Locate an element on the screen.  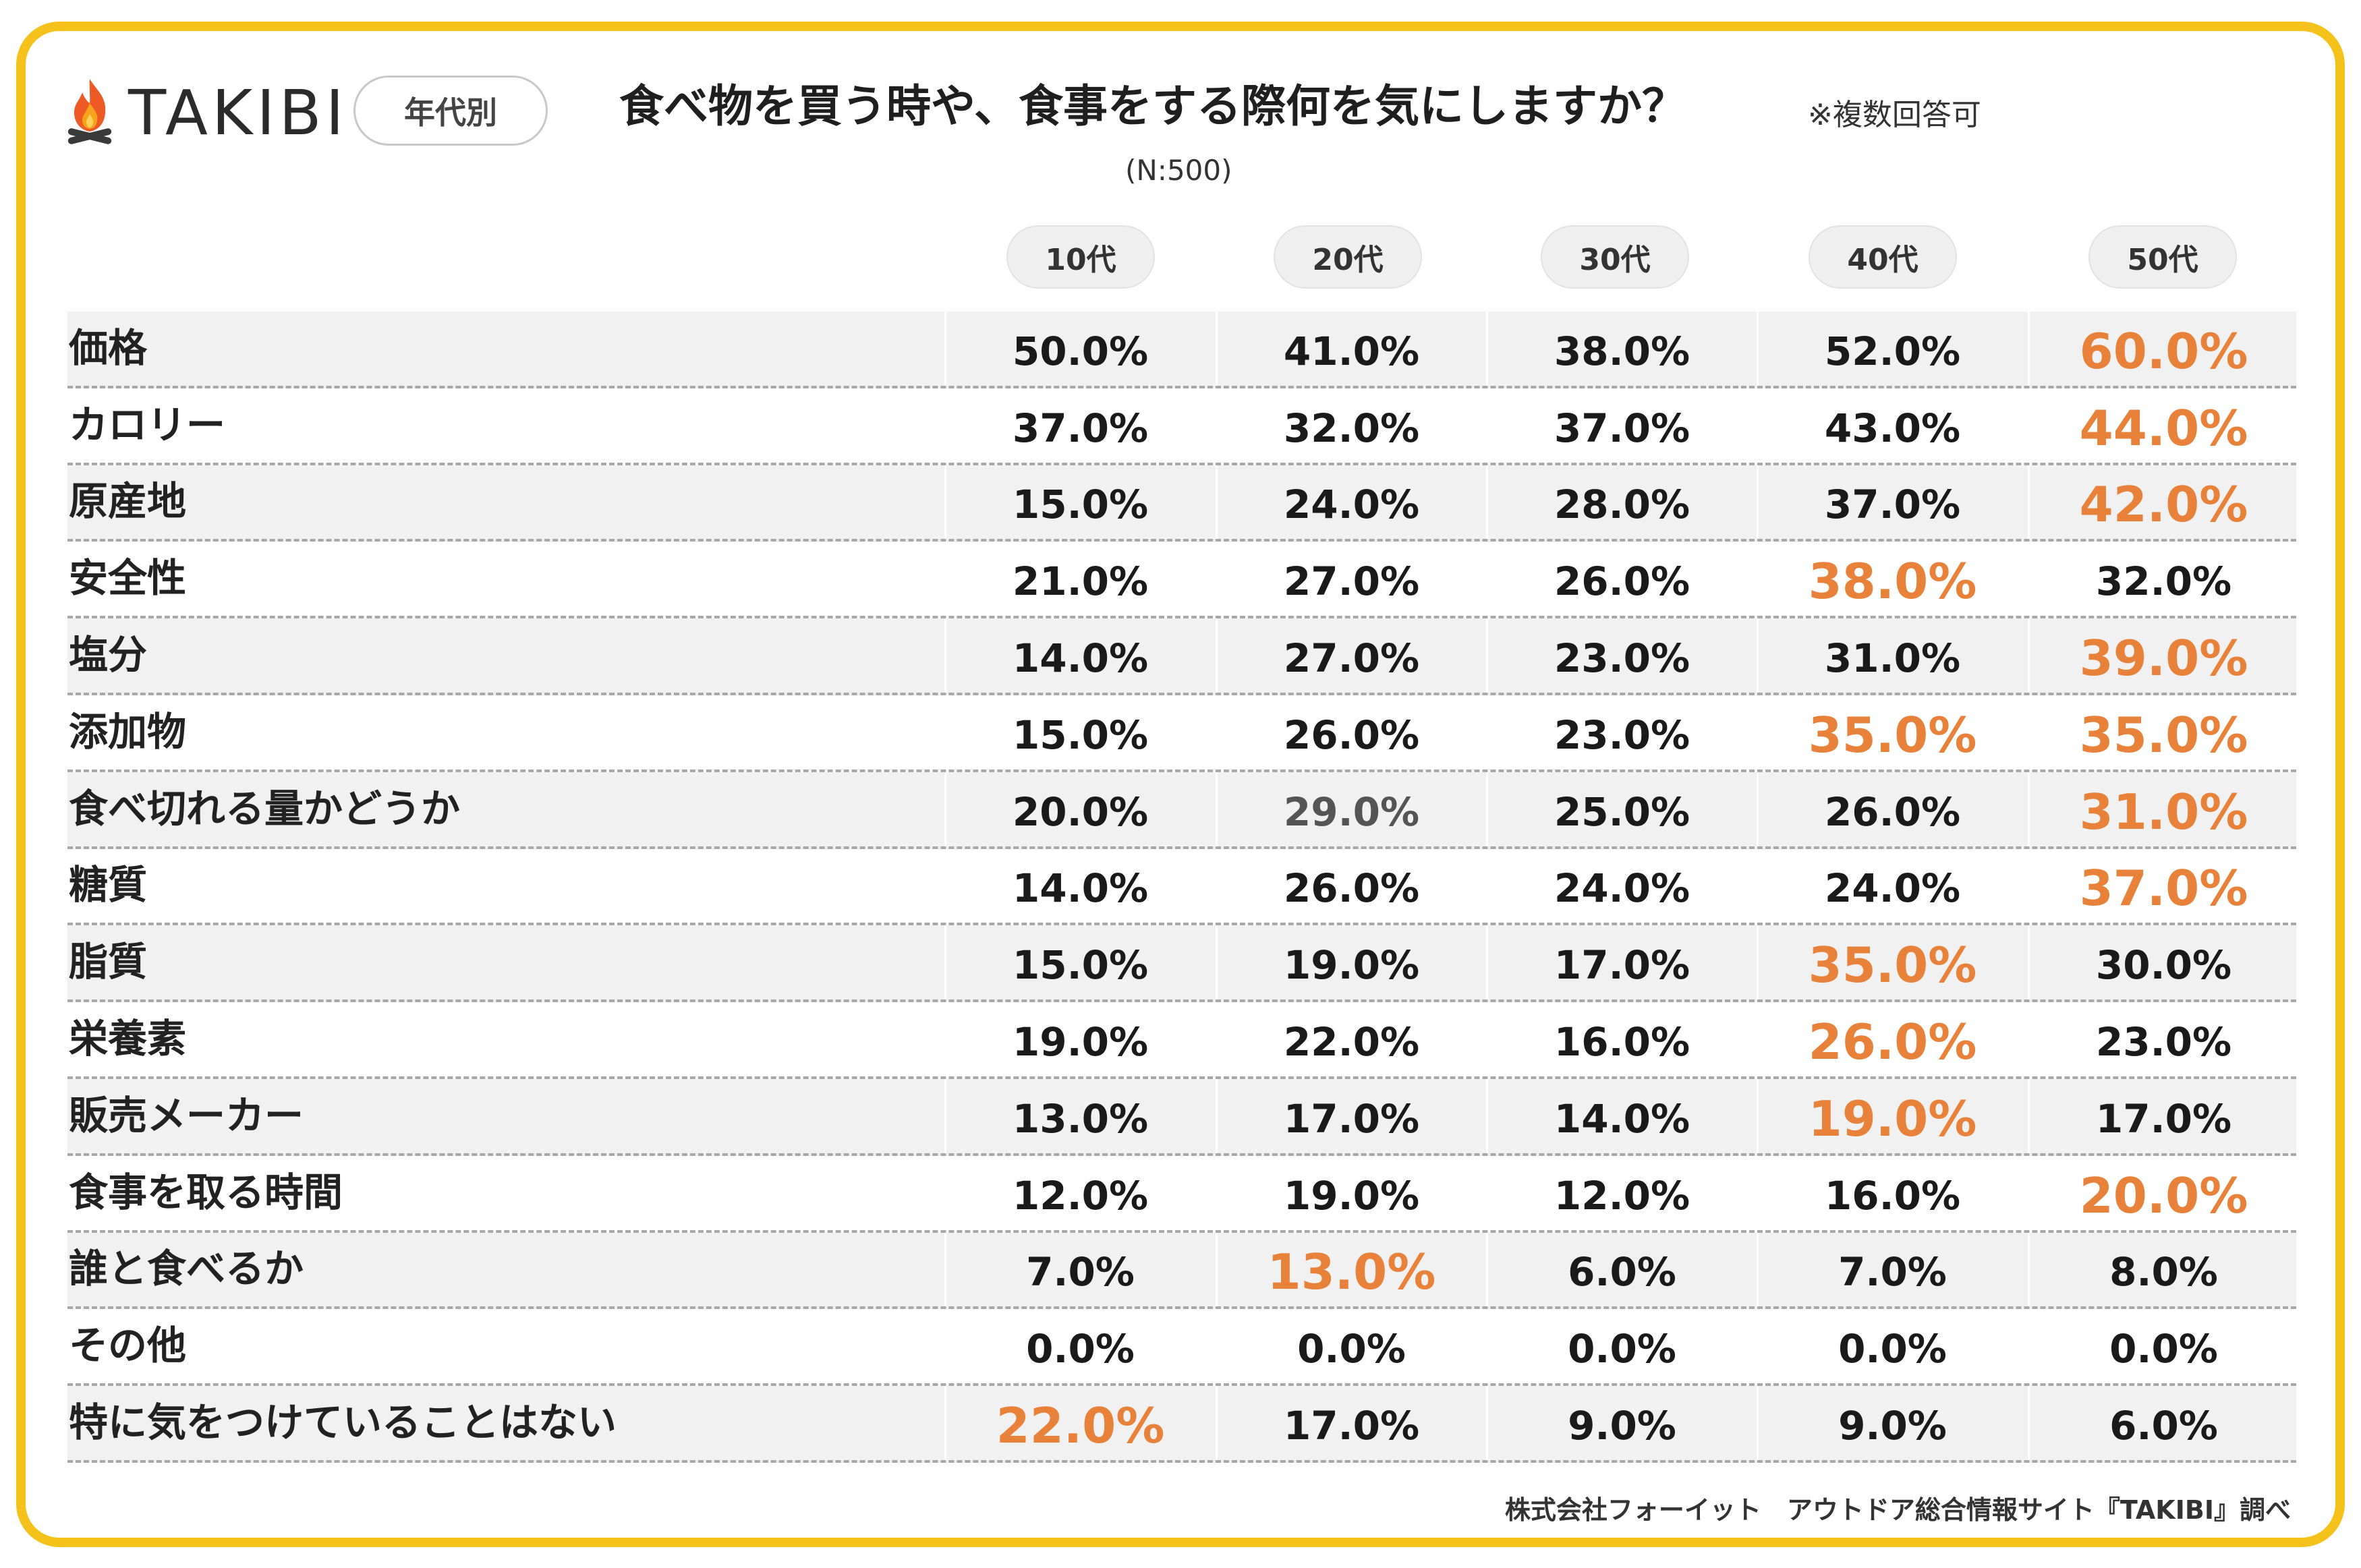
column-header: 20代 is located at coordinates (1348, 257).